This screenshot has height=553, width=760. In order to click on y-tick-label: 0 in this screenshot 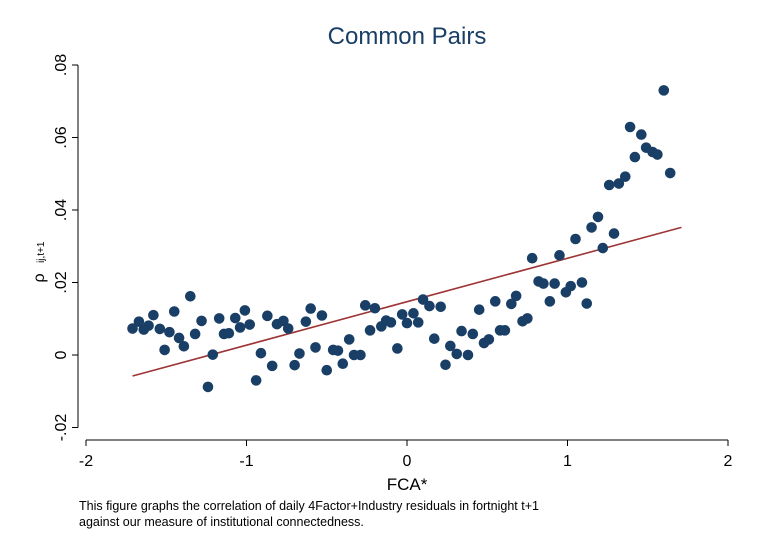, I will do `click(61, 354)`.